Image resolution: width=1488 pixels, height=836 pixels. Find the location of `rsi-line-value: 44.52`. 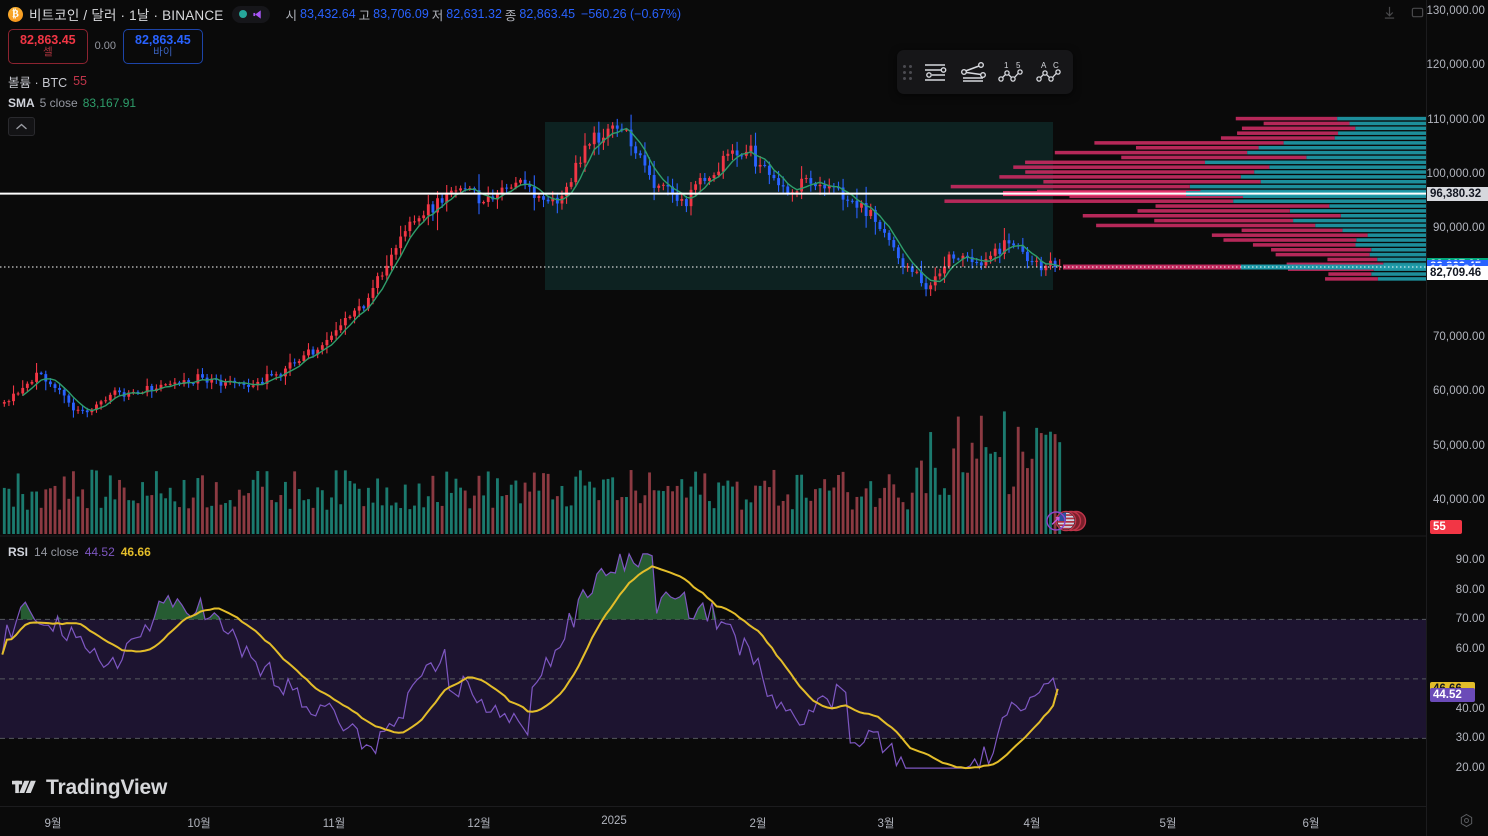

rsi-line-value: 44.52 is located at coordinates (99, 552).